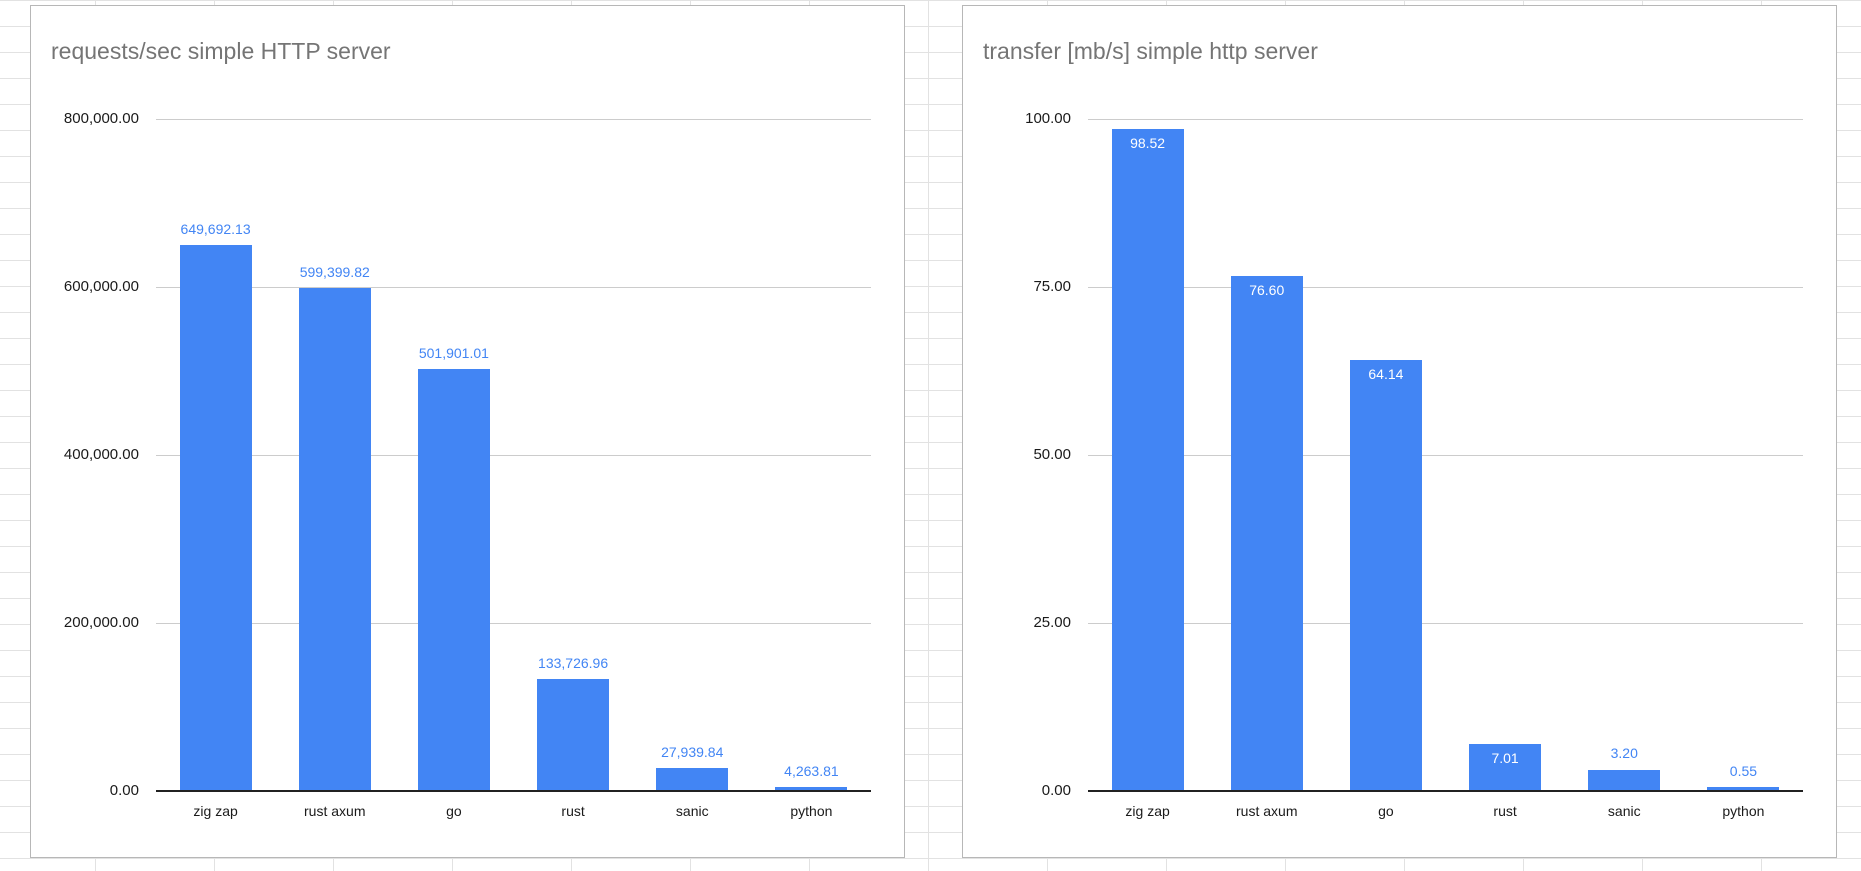  I want to click on y-axis-tick-label: 100.00, so click(1048, 118).